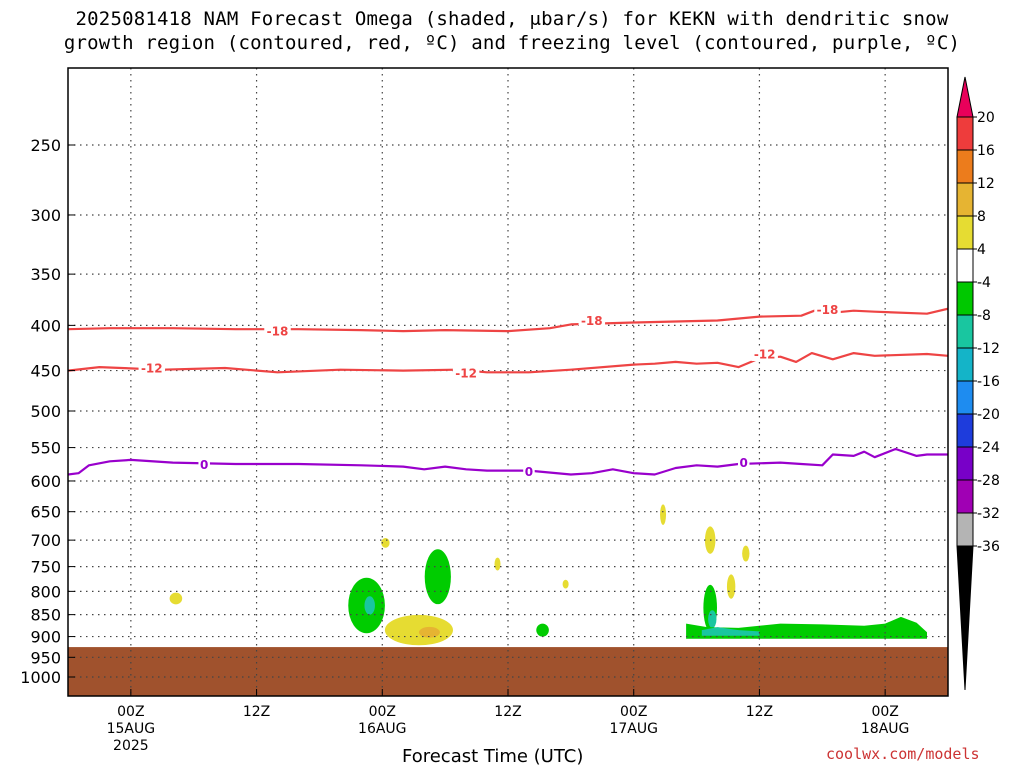 The image size is (1024, 768). What do you see at coordinates (131, 746) in the screenshot?
I see `x-tick-label: 2025` at bounding box center [131, 746].